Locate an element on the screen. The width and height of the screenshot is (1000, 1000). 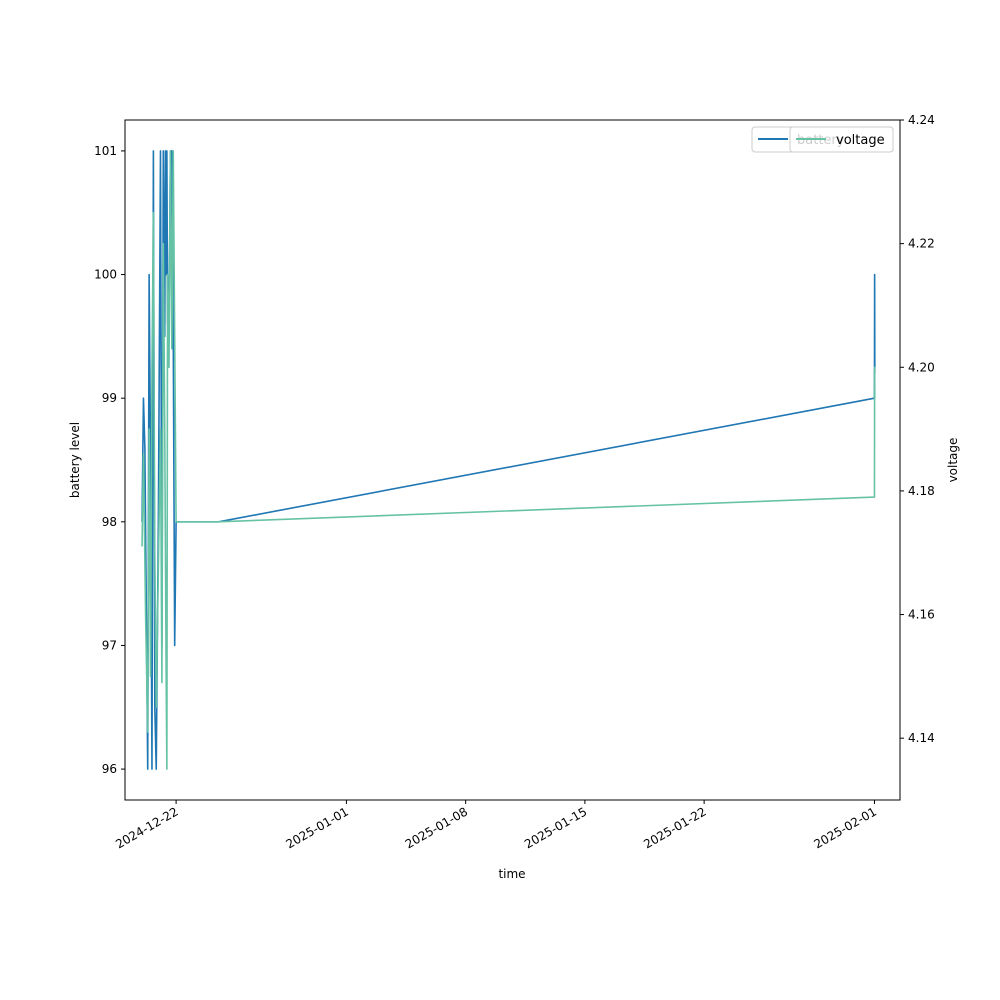
y-tick-label: 101 is located at coordinates (105, 151).